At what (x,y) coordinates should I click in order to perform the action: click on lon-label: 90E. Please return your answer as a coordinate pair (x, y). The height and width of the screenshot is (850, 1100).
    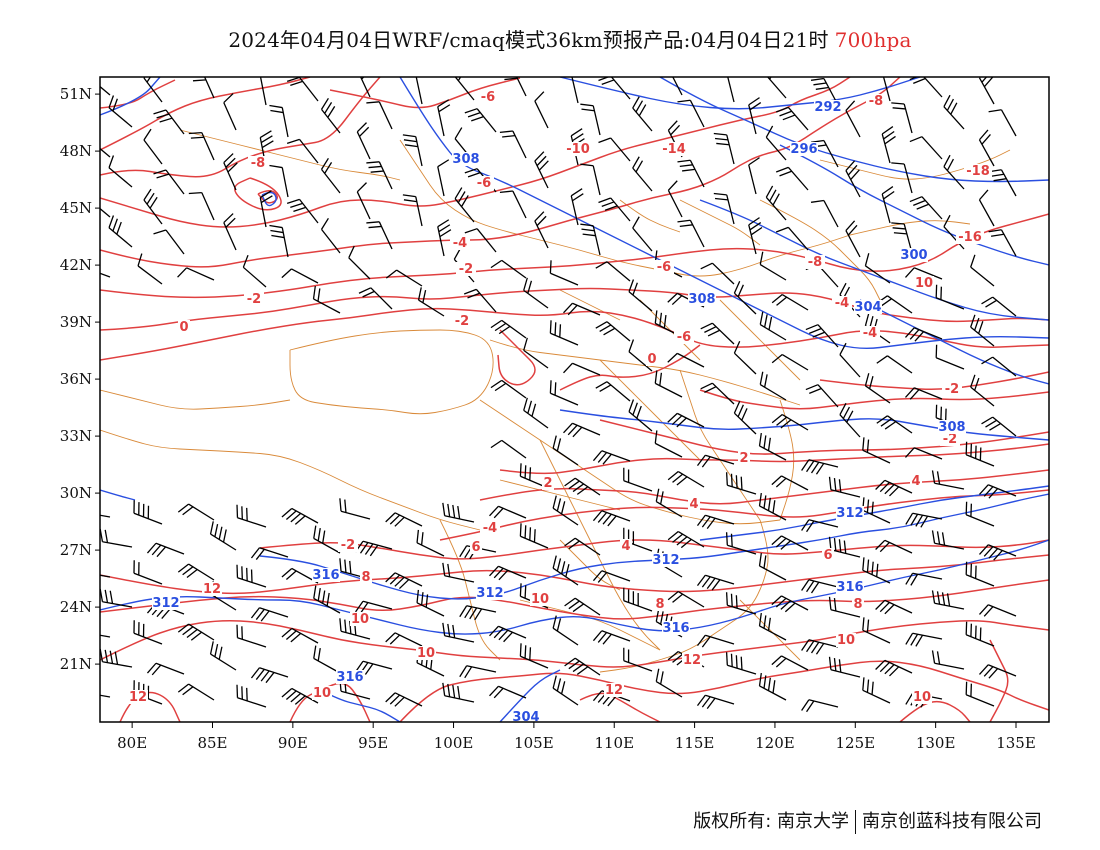
    Looking at the image, I should click on (293, 743).